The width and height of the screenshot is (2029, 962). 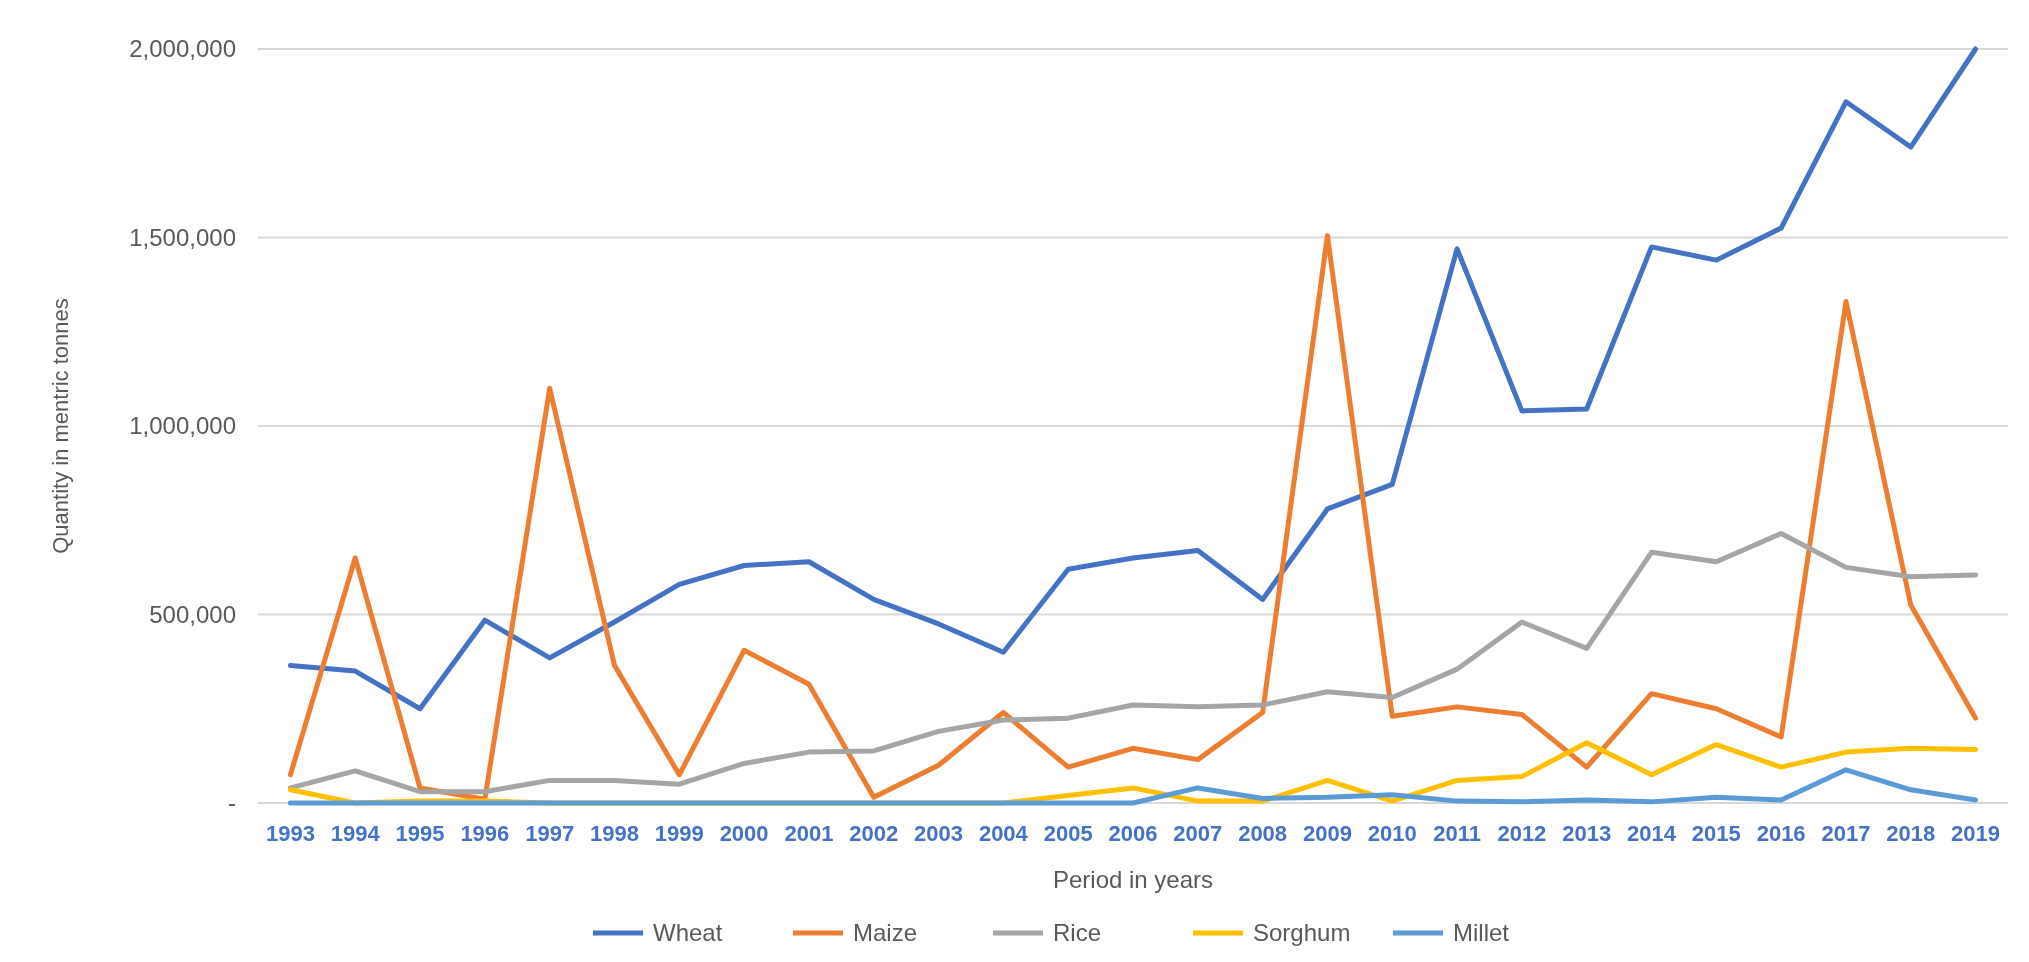 I want to click on legend-label: Maize, so click(x=885, y=933).